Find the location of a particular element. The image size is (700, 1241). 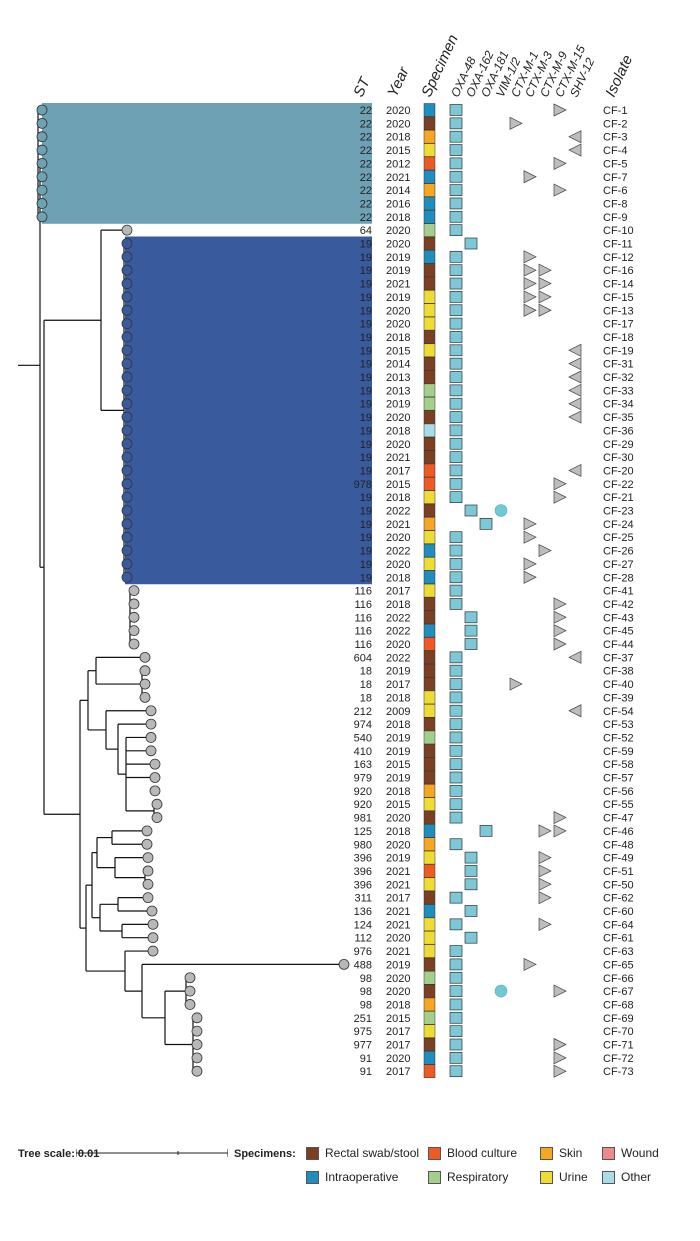

st-label: 18 is located at coordinates (366, 698).